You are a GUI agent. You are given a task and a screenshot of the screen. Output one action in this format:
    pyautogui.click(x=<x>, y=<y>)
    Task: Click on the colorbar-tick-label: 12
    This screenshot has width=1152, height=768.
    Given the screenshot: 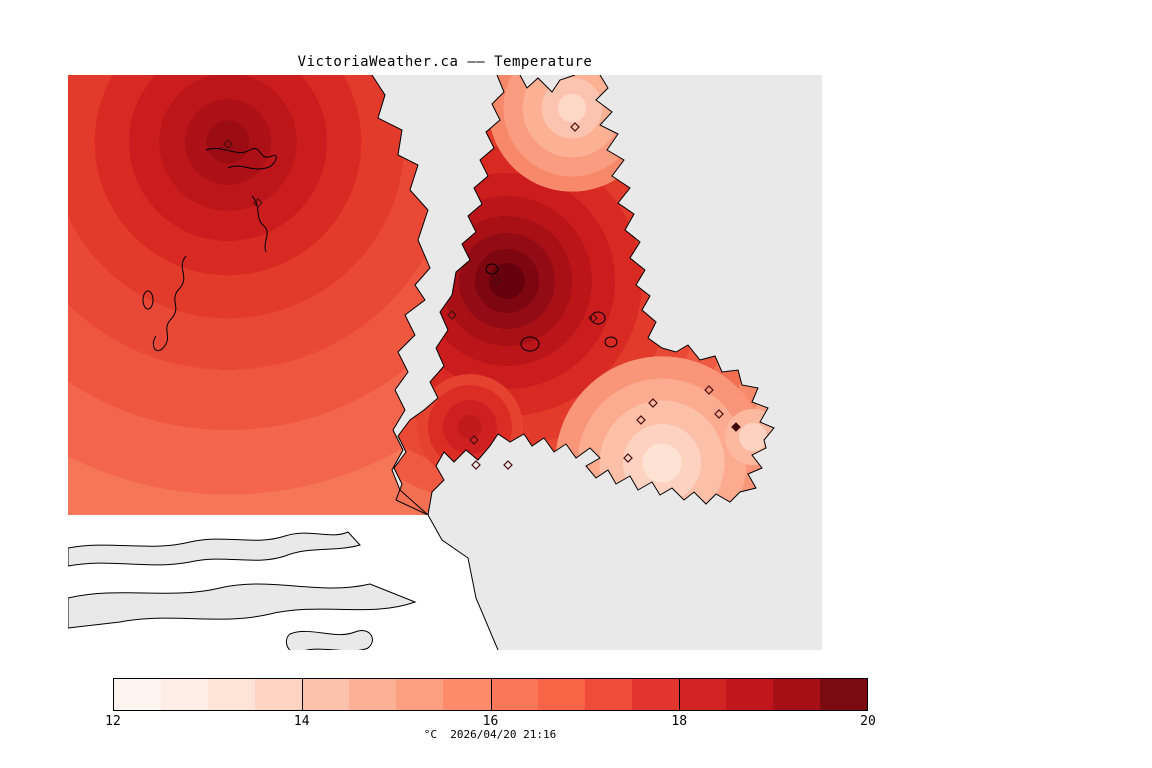 What is the action you would take?
    pyautogui.click(x=113, y=721)
    